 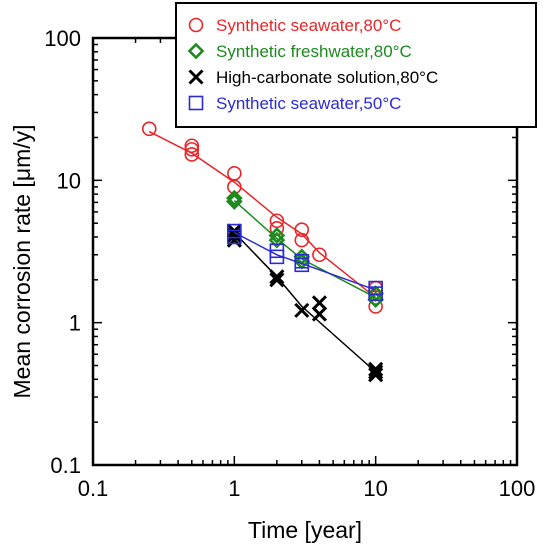 I want to click on y-tick-label: 0.1, so click(x=65, y=465).